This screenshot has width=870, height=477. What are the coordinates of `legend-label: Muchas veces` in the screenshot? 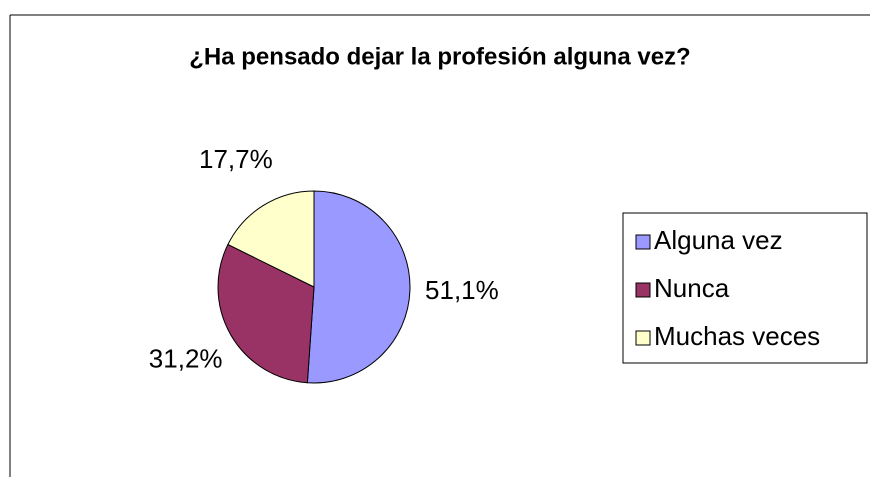 It's located at (737, 336).